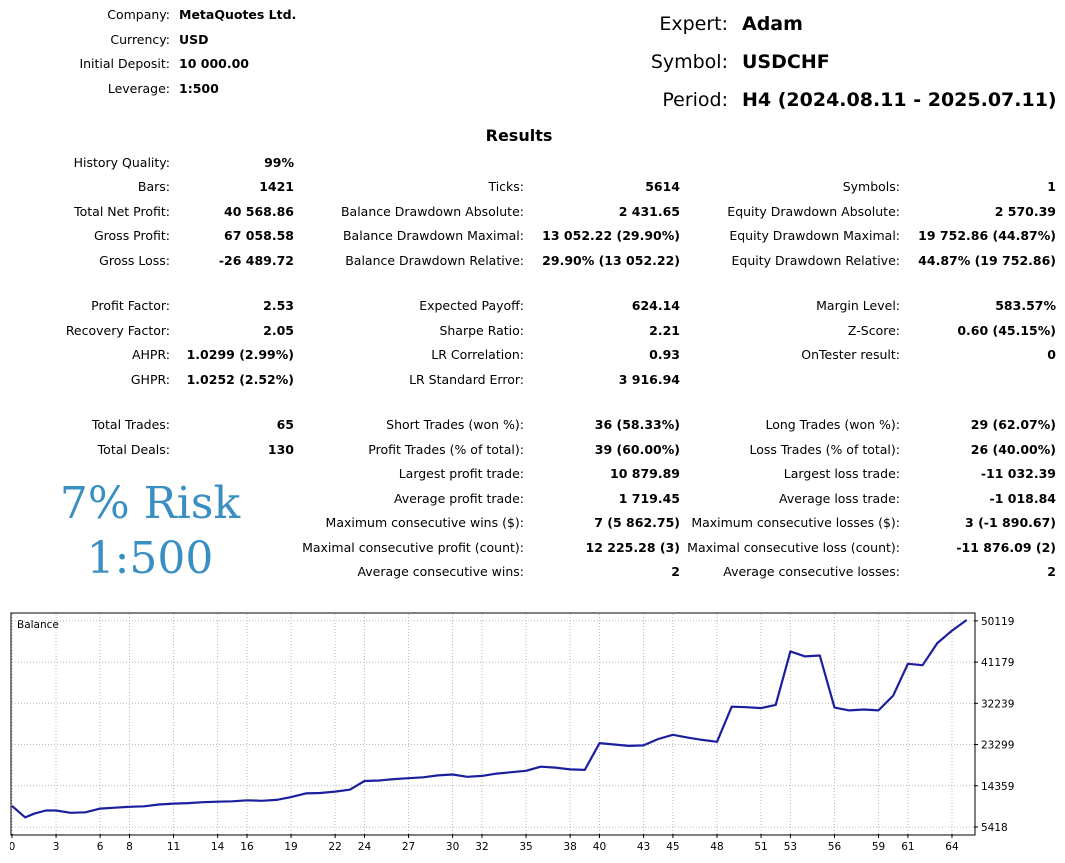 This screenshot has width=1065, height=863. I want to click on stat-label: Total Net Profit:, so click(122, 211).